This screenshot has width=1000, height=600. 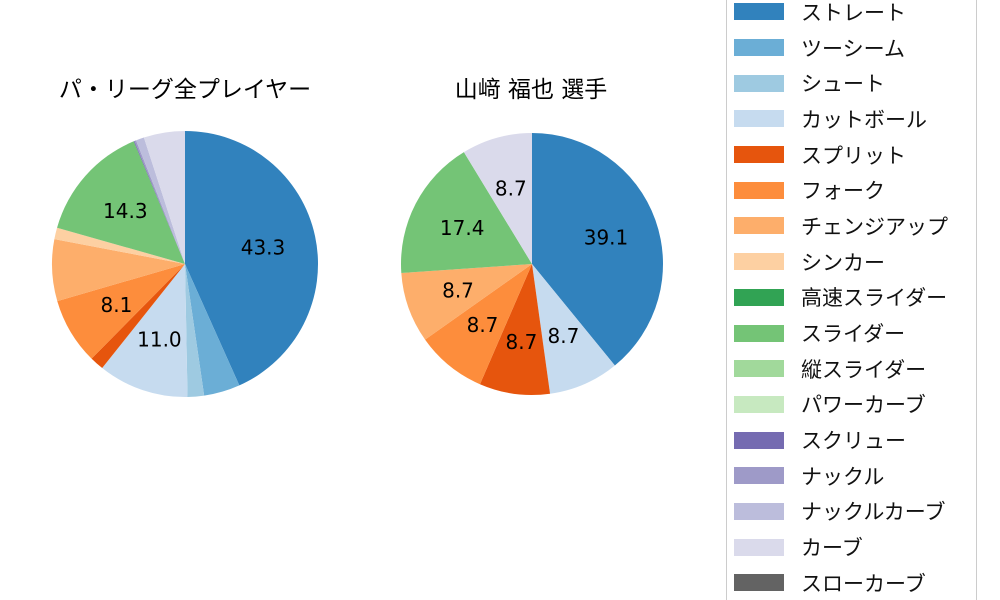 I want to click on legend-item: ツーシーム, so click(x=851, y=48).